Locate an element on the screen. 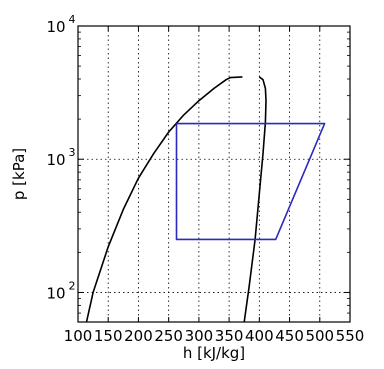  x-tick-label: 450 is located at coordinates (289, 336).